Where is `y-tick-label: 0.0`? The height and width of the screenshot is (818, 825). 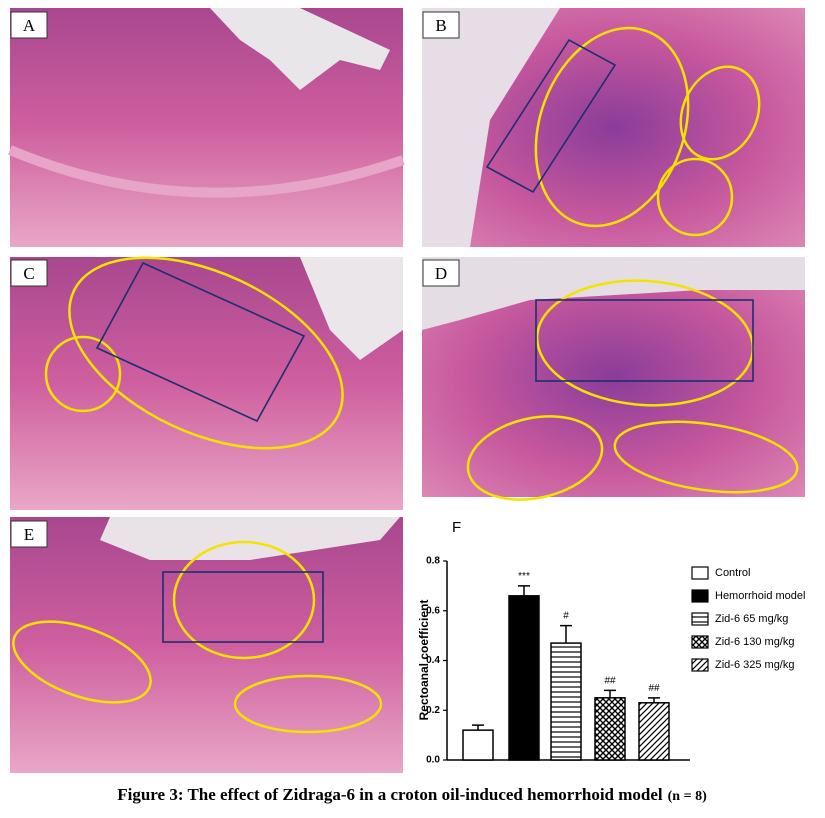 y-tick-label: 0.0 is located at coordinates (433, 760).